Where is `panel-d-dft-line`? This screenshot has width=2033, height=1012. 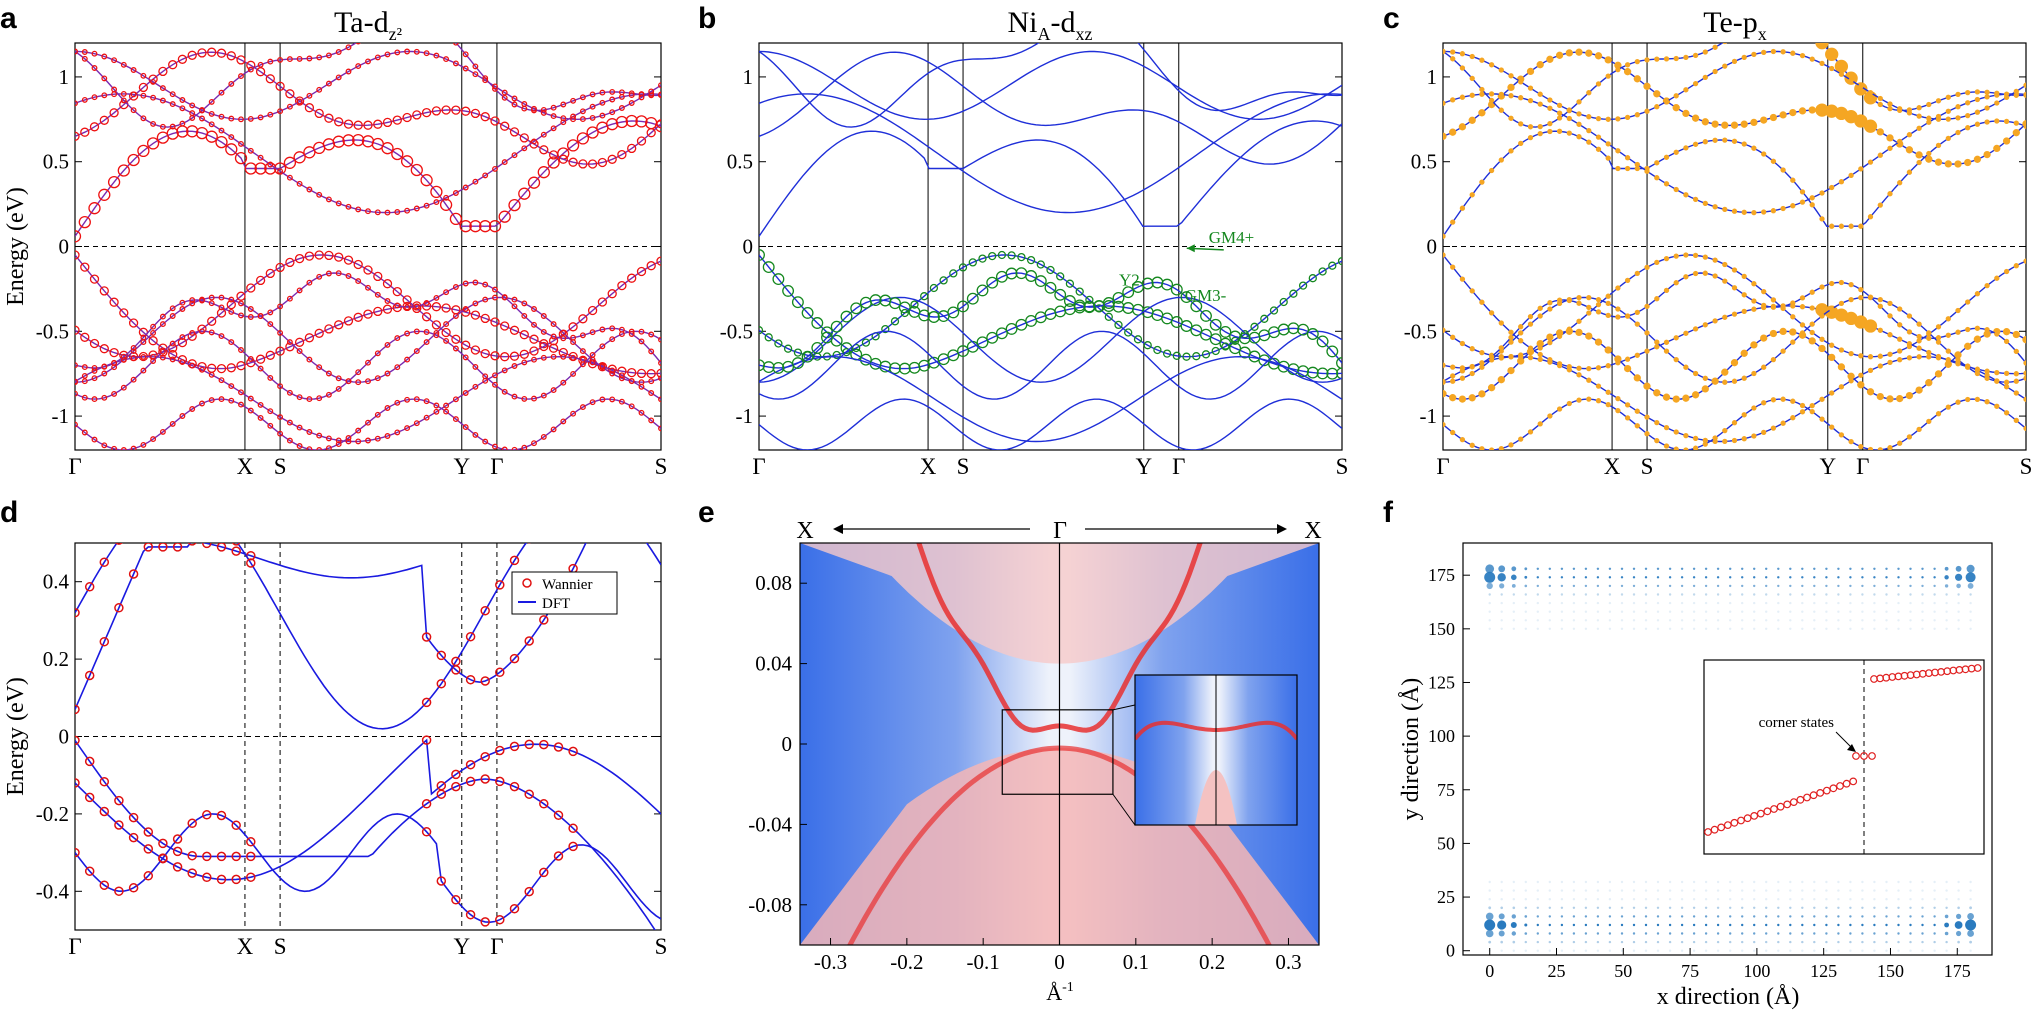 panel-d-dft-line is located at coordinates (368, 809).